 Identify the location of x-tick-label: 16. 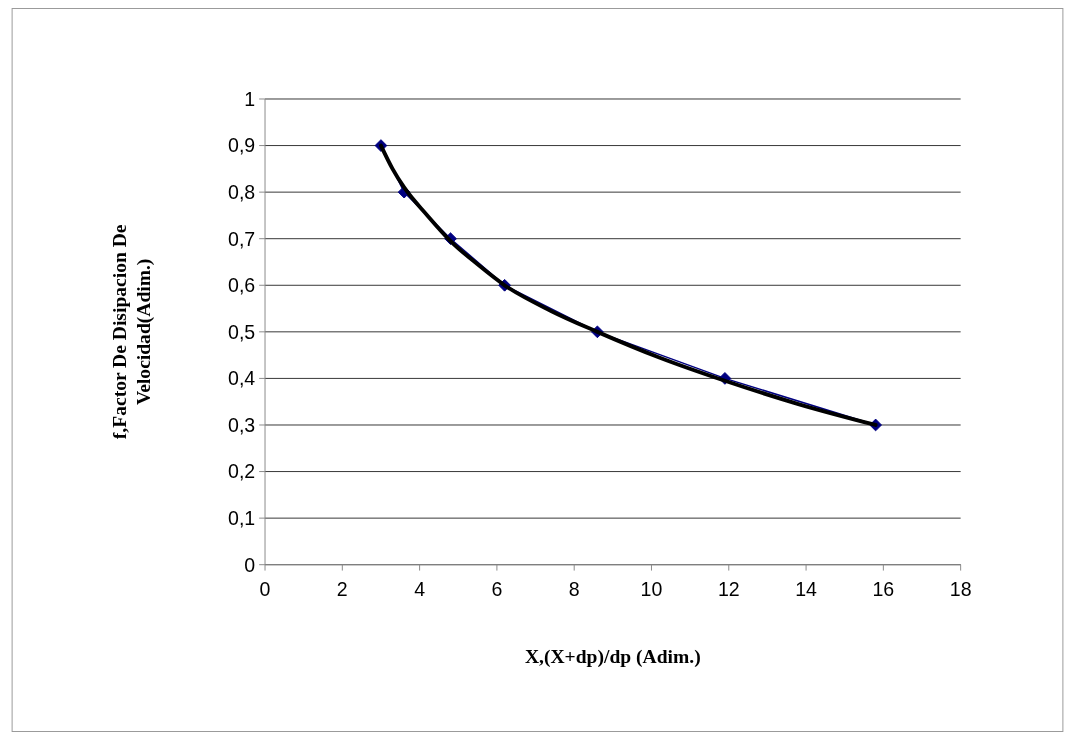
(883, 589).